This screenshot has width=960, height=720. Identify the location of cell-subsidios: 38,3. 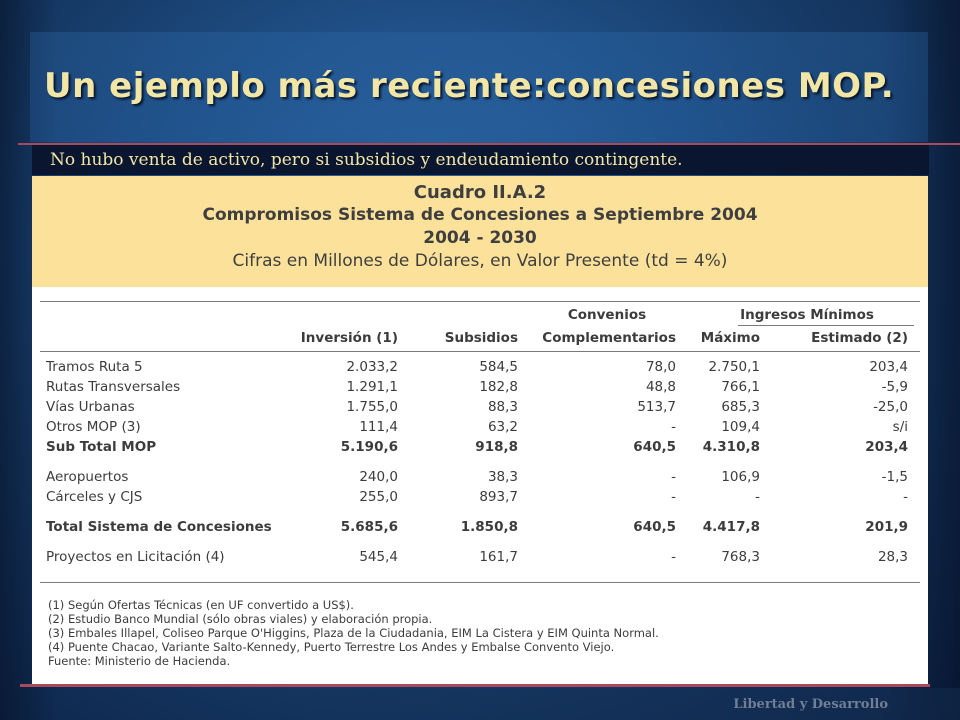
(502, 477).